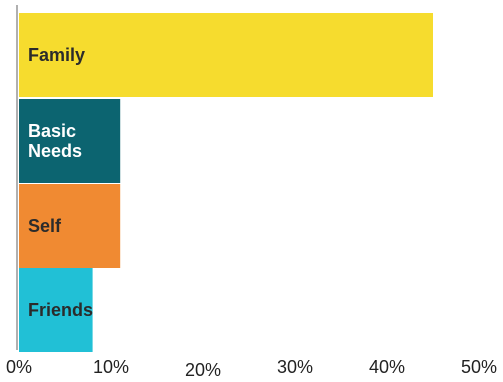  Describe the element at coordinates (19, 367) in the screenshot. I see `x-tick-label-0: 0%` at that location.